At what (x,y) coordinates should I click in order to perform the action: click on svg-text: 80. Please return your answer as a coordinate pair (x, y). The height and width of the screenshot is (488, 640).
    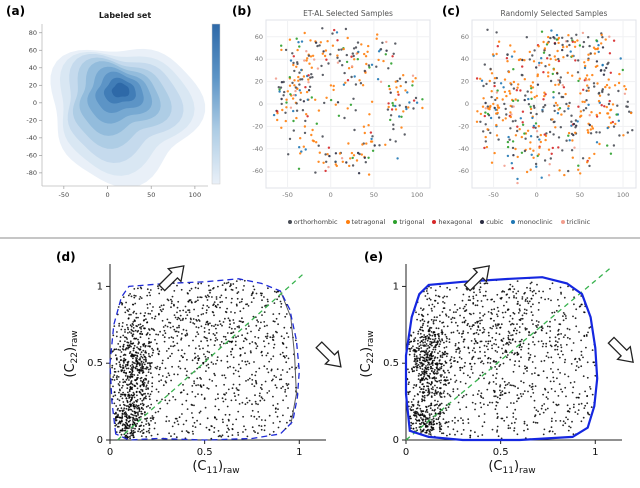
    Looking at the image, I should click on (33, 33).